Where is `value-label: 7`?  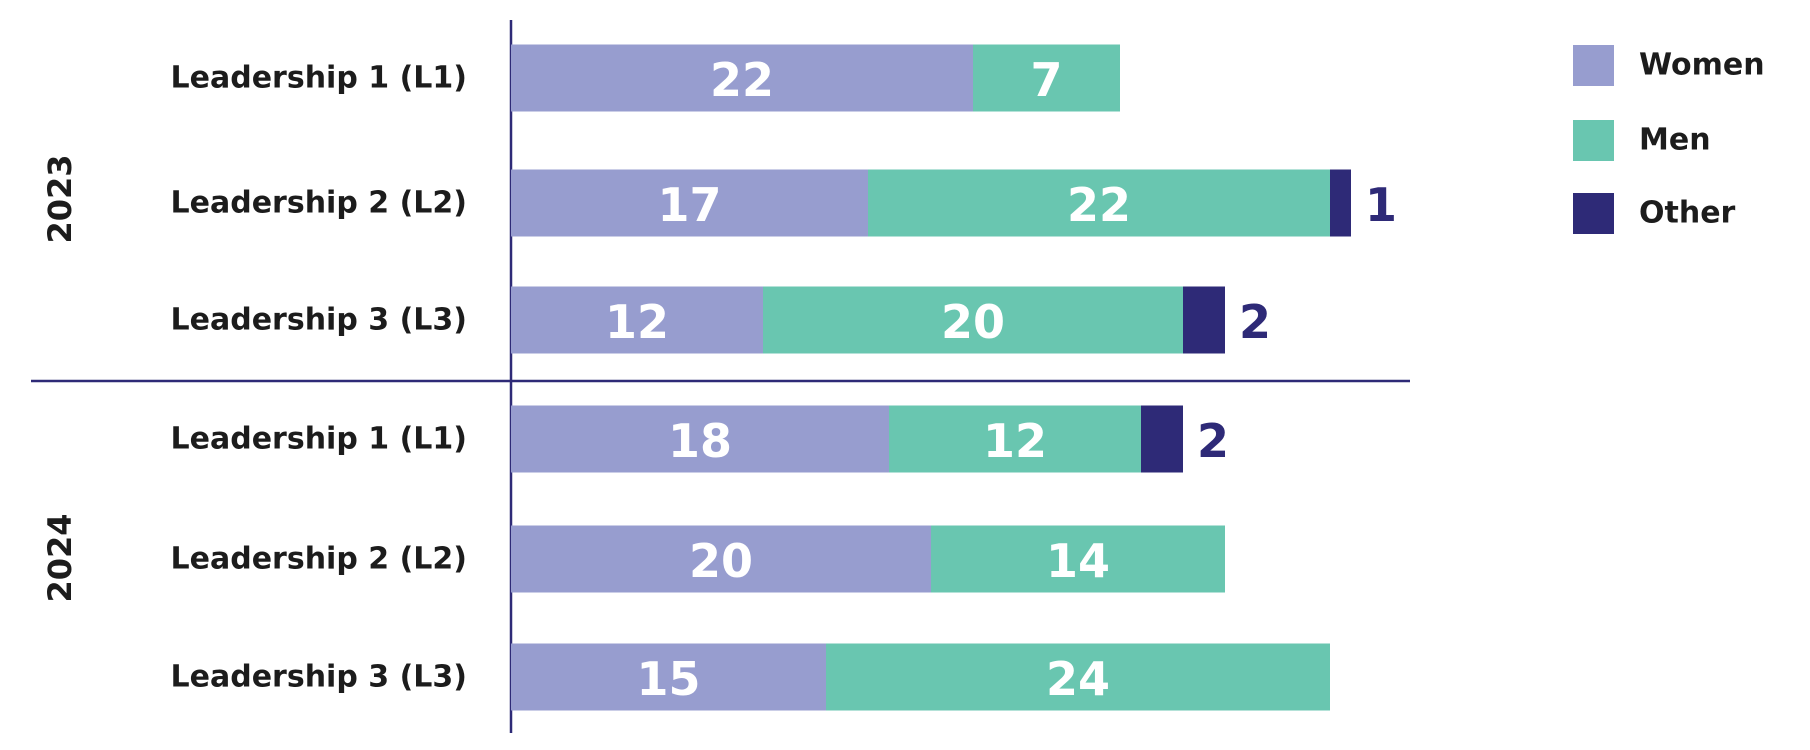 value-label: 7 is located at coordinates (1046, 80).